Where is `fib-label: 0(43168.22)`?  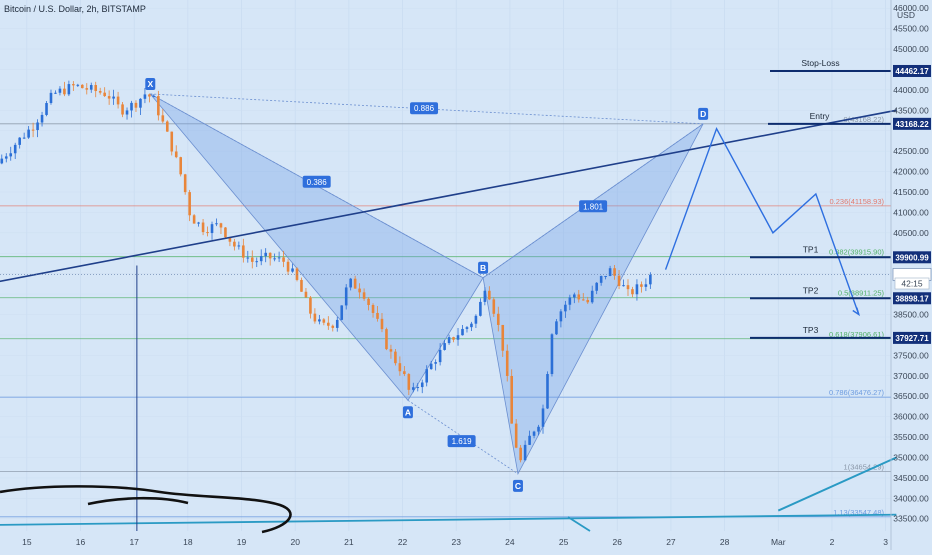 fib-label: 0(43168.22) is located at coordinates (864, 119).